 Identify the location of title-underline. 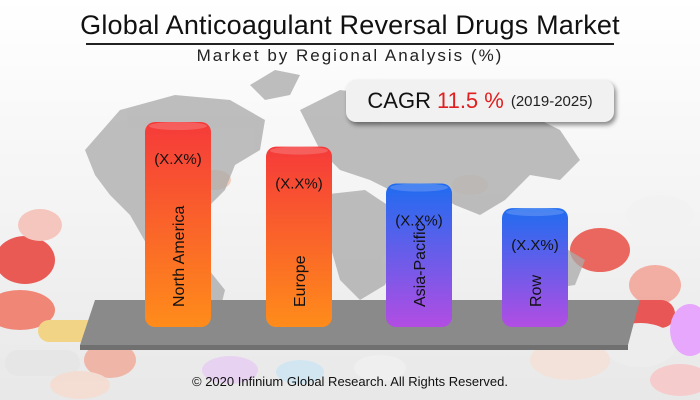
(350, 44).